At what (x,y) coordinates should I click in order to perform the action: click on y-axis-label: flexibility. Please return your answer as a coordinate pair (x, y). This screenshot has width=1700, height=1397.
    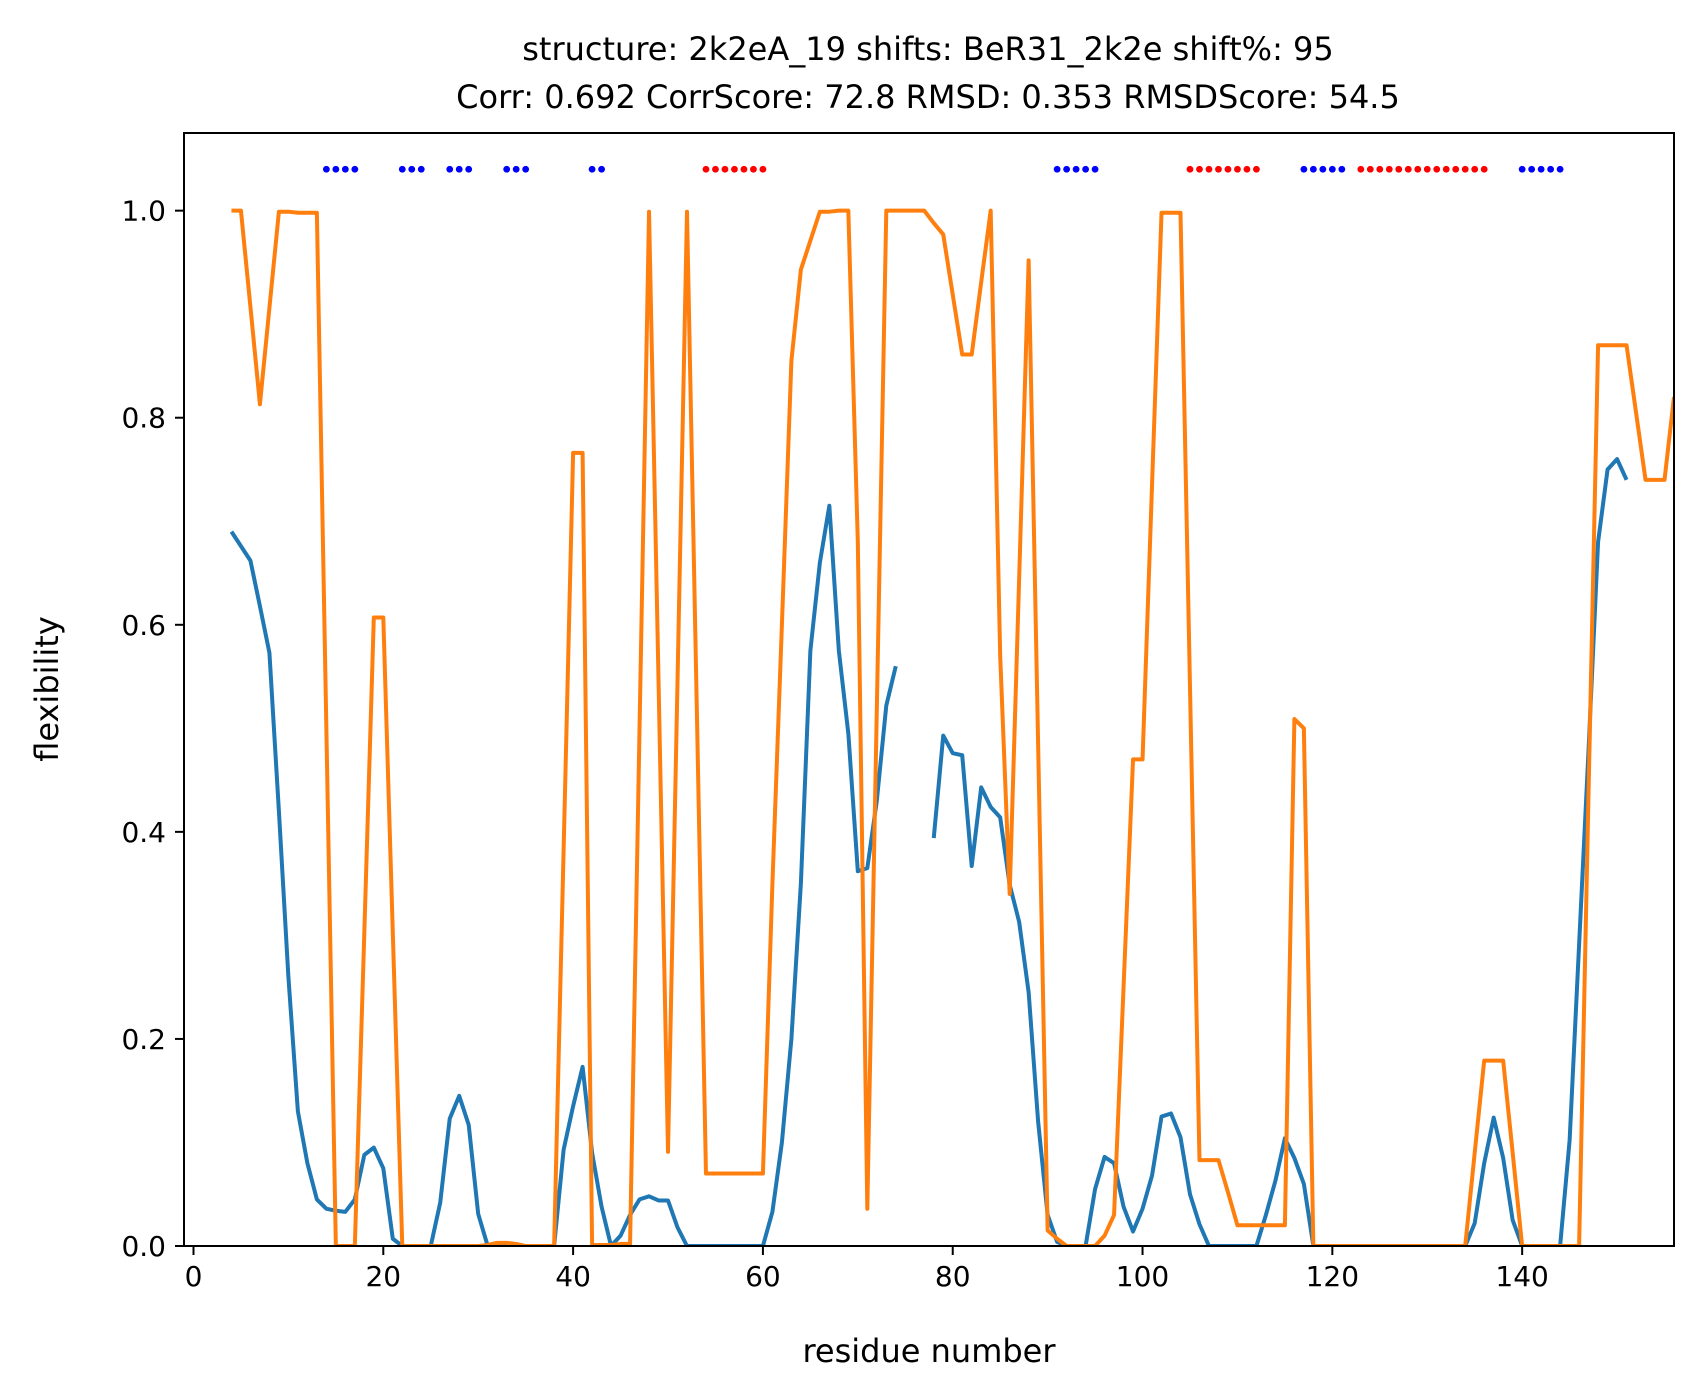
    Looking at the image, I should click on (47, 689).